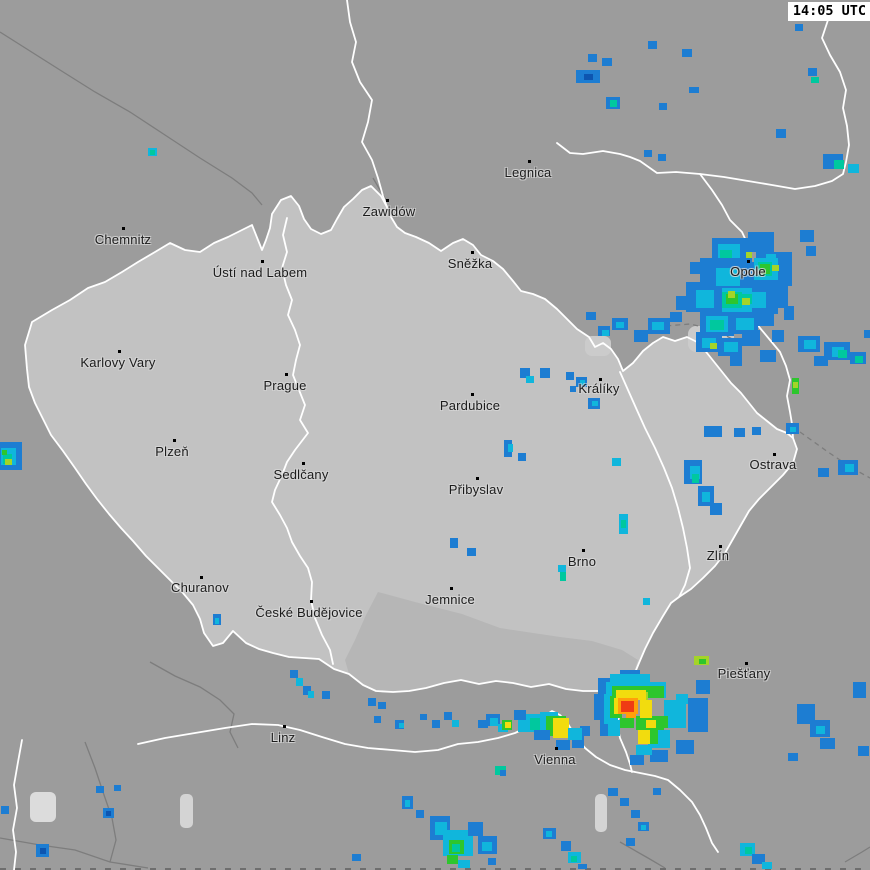  Describe the element at coordinates (703, 104) in the screenshot. I see `river-oder-upper` at that location.